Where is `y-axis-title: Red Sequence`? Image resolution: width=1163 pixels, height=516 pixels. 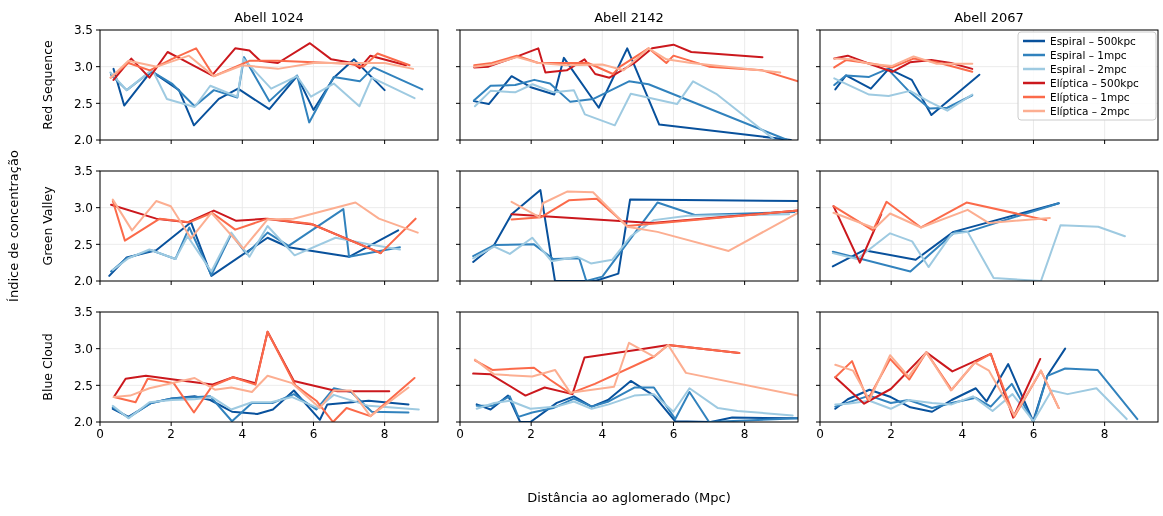 y-axis-title: Red Sequence is located at coordinates (47, 85).